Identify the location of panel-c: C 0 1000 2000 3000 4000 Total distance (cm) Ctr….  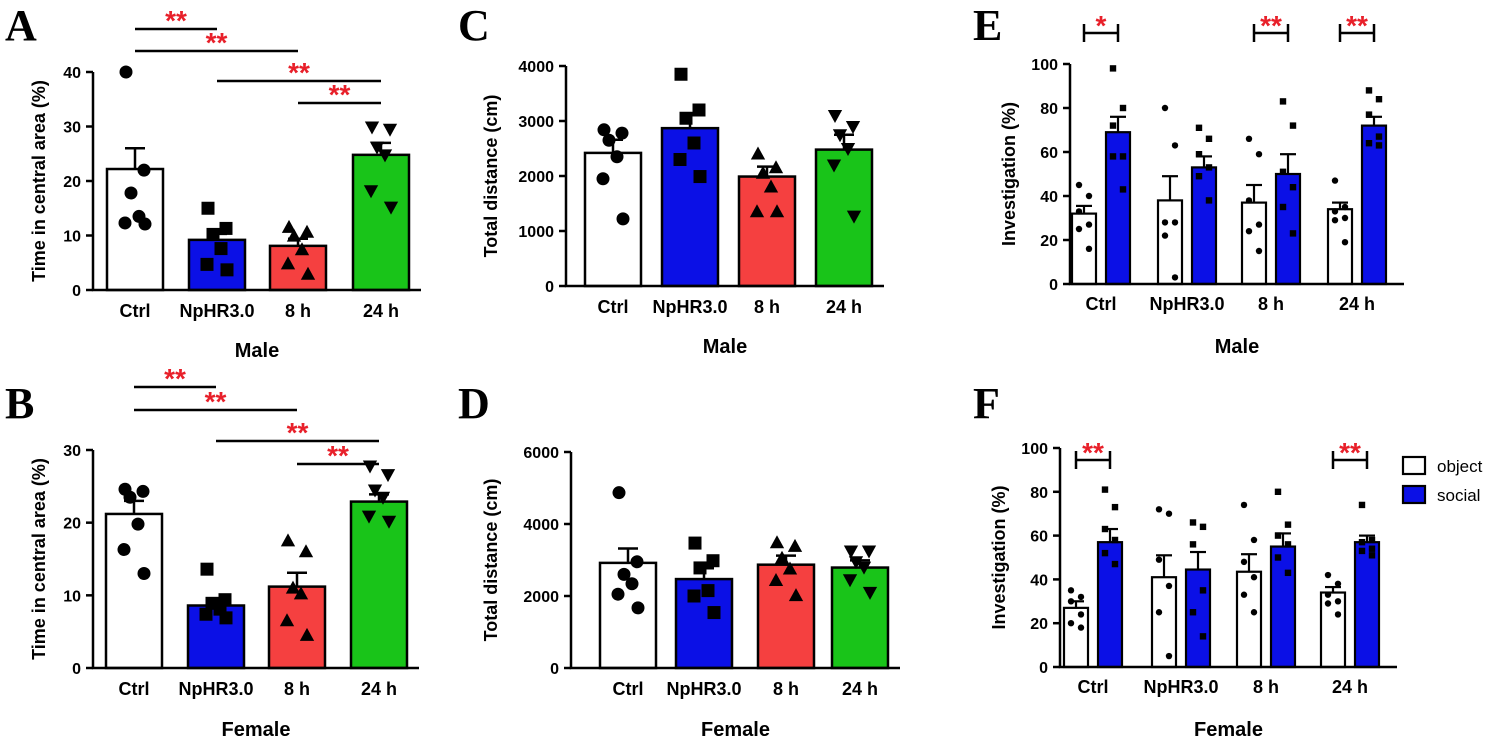
(671, 179).